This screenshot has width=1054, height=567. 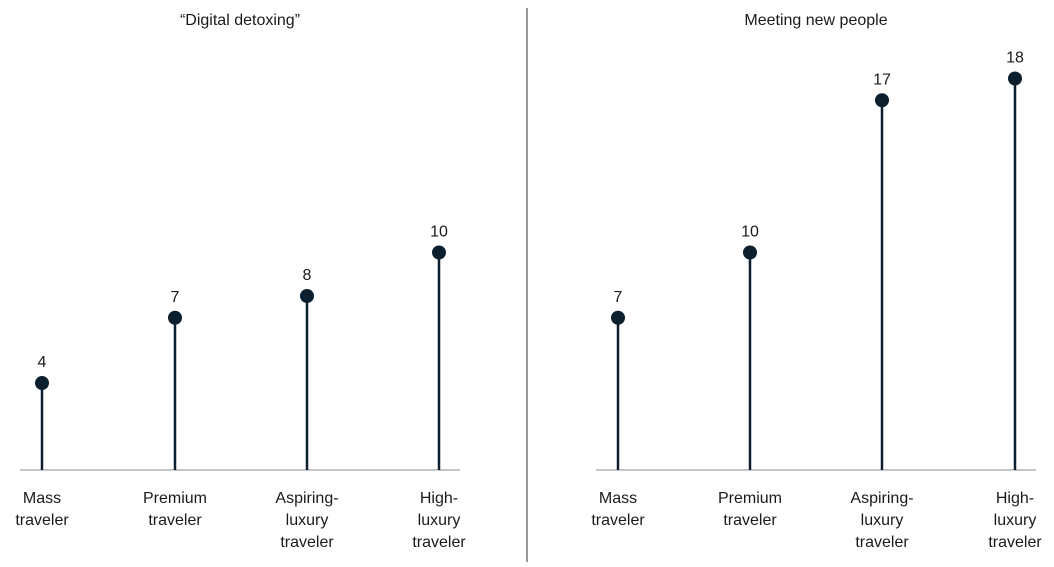 What do you see at coordinates (240, 20) in the screenshot?
I see `panel-title: “Digital detoxing”` at bounding box center [240, 20].